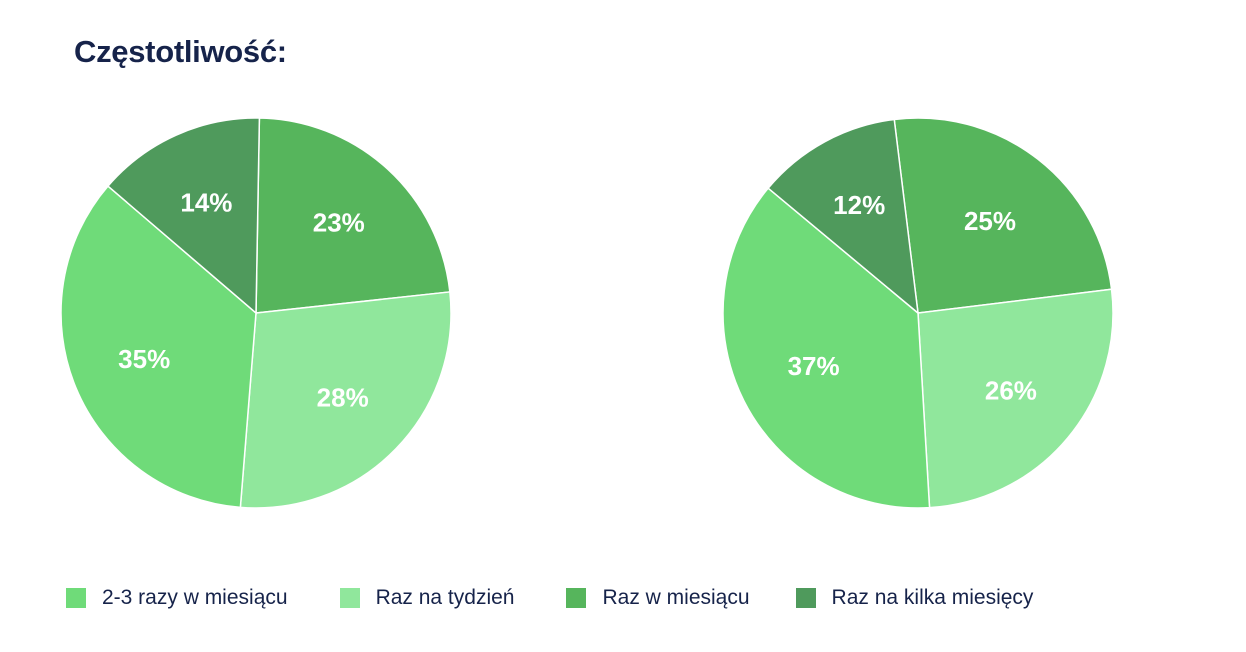 The width and height of the screenshot is (1246, 652). Describe the element at coordinates (445, 597) in the screenshot. I see `legend-label: Raz na tydzień` at that location.